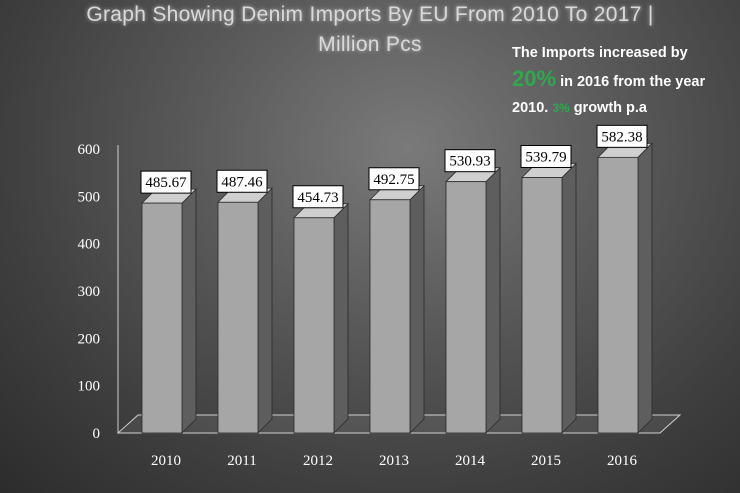  What do you see at coordinates (89, 245) in the screenshot?
I see `y-tick-label: 400` at bounding box center [89, 245].